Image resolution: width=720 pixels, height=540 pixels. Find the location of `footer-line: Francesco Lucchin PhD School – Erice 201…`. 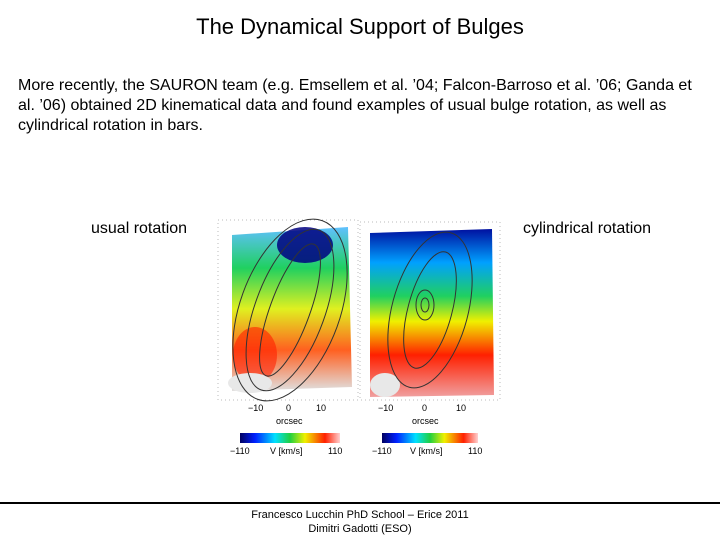

footer-line: Francesco Lucchin PhD School – Erice 201… is located at coordinates (360, 515).